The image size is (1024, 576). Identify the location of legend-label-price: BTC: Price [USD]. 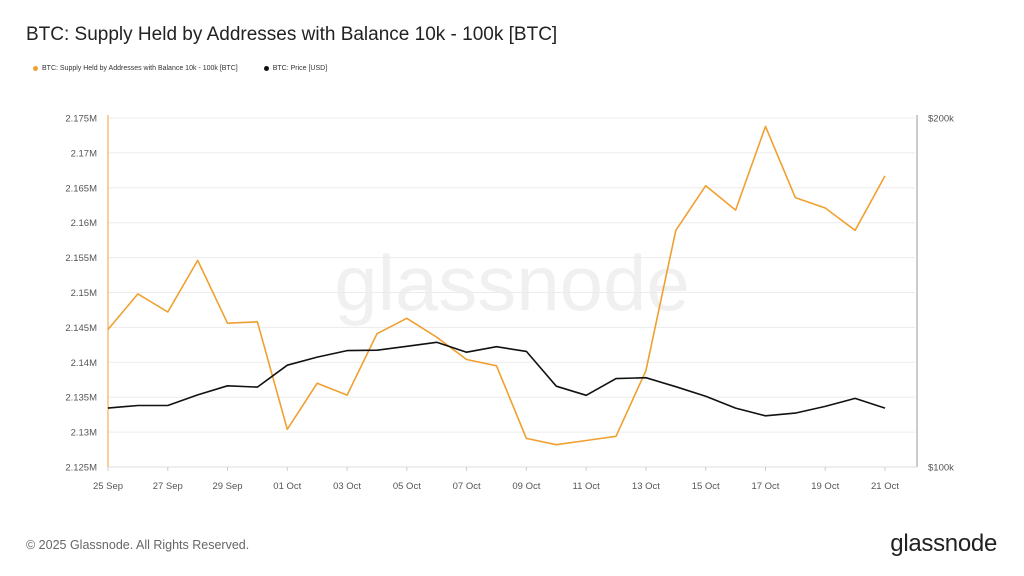
(300, 68).